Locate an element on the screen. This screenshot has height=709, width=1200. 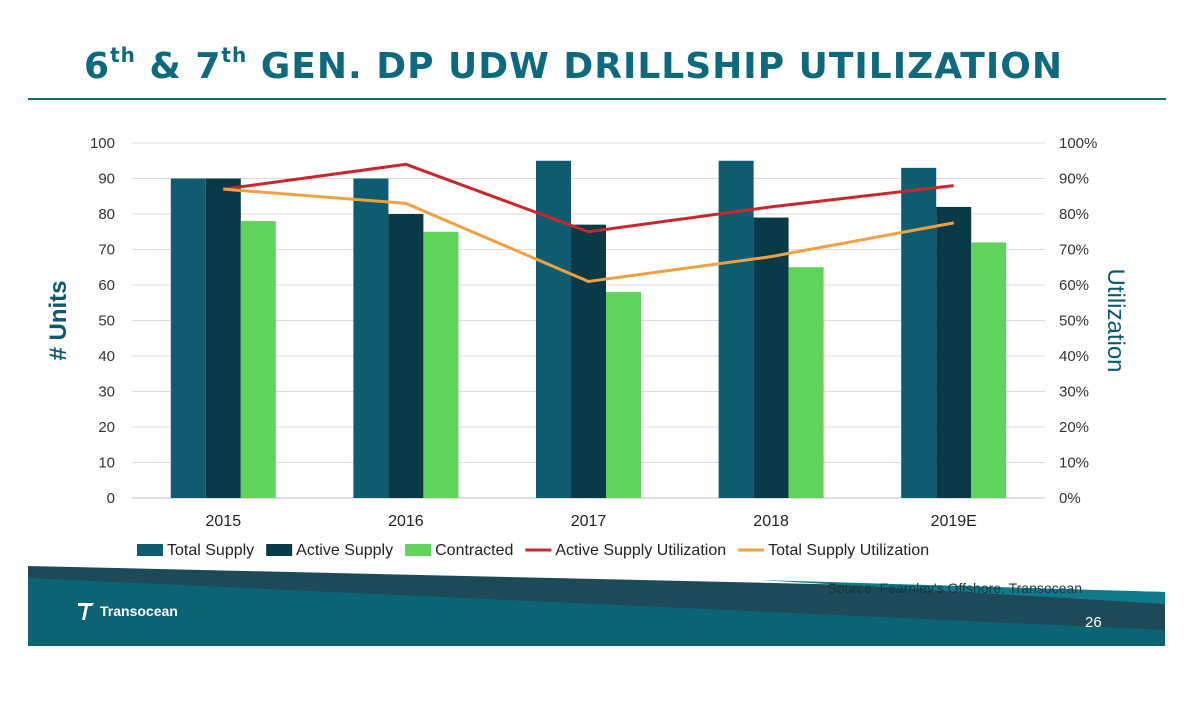
y2-tick-label: 80% is located at coordinates (1074, 214).